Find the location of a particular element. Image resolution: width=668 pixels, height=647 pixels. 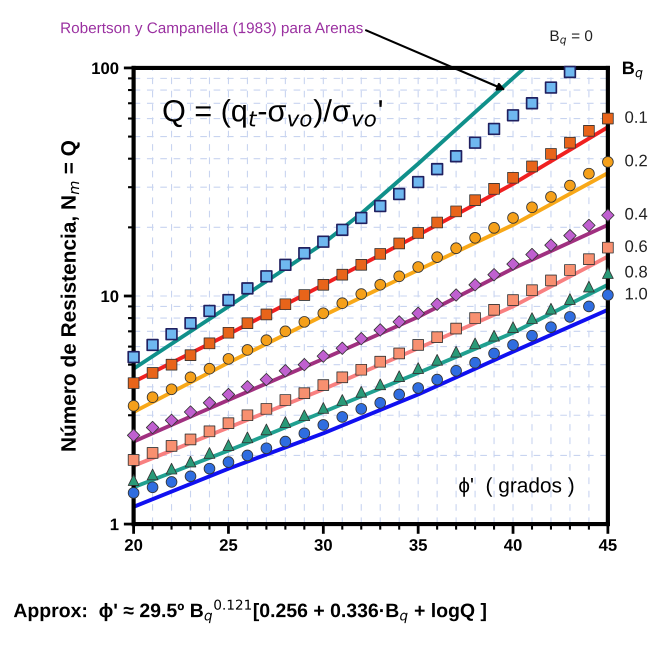

series-label: 0.4 is located at coordinates (636, 214).